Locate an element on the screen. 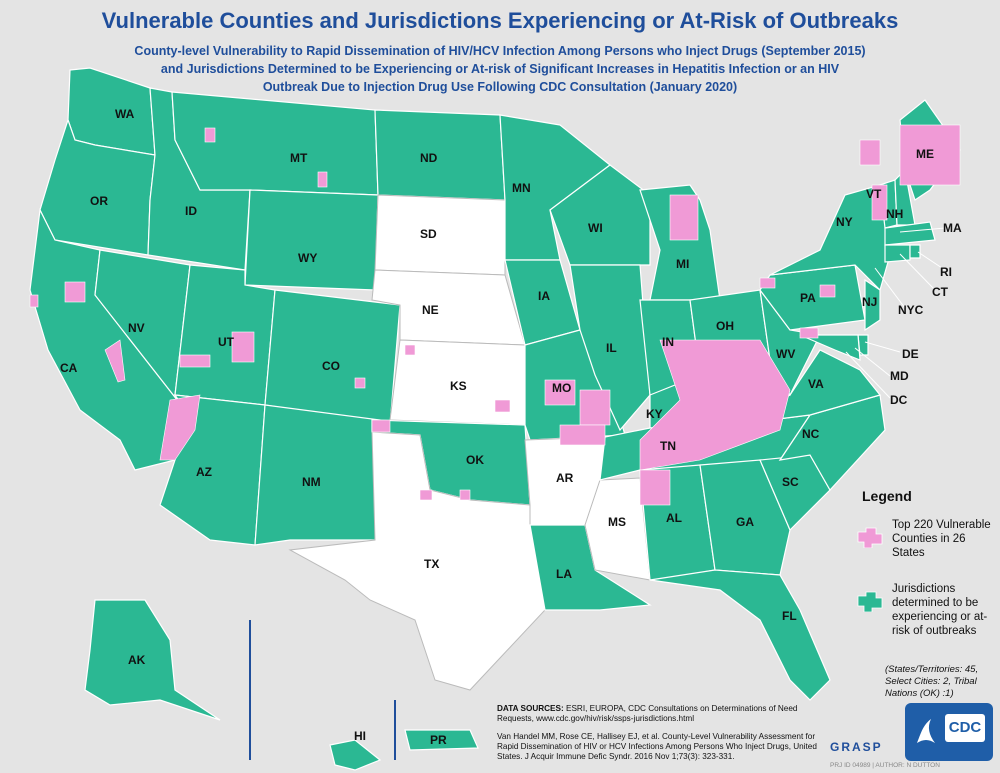  state-hi is located at coordinates (355, 755).